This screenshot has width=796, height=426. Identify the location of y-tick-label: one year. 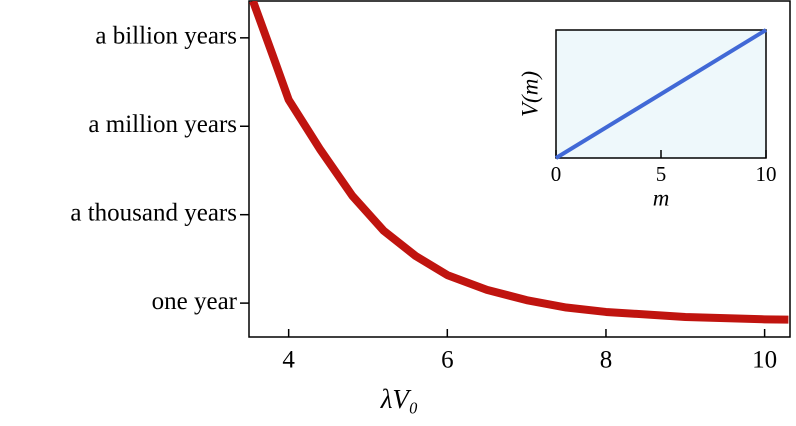
(195, 301).